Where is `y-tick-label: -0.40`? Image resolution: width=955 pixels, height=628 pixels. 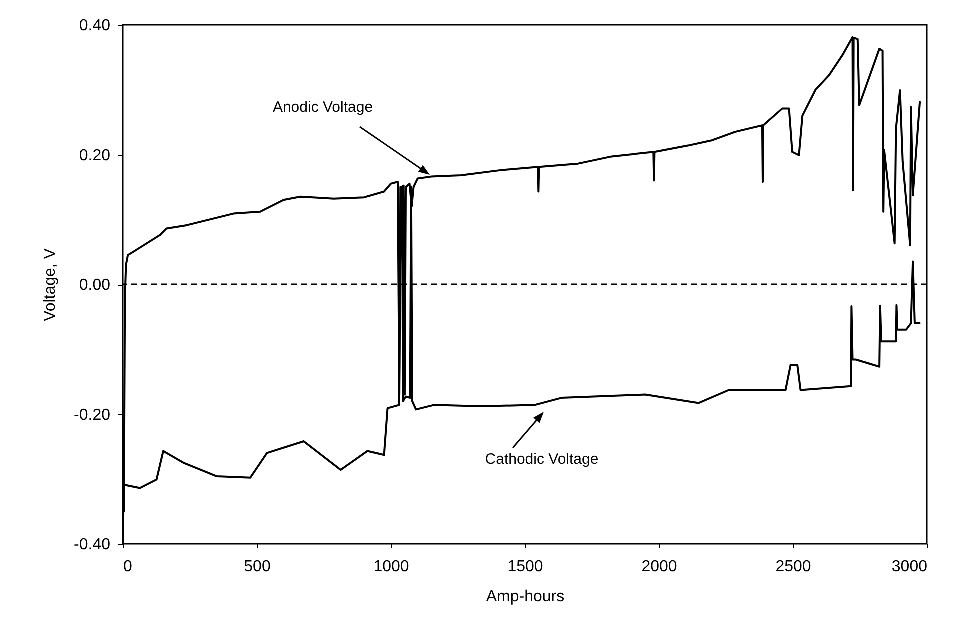 y-tick-label: -0.40 is located at coordinates (92, 545).